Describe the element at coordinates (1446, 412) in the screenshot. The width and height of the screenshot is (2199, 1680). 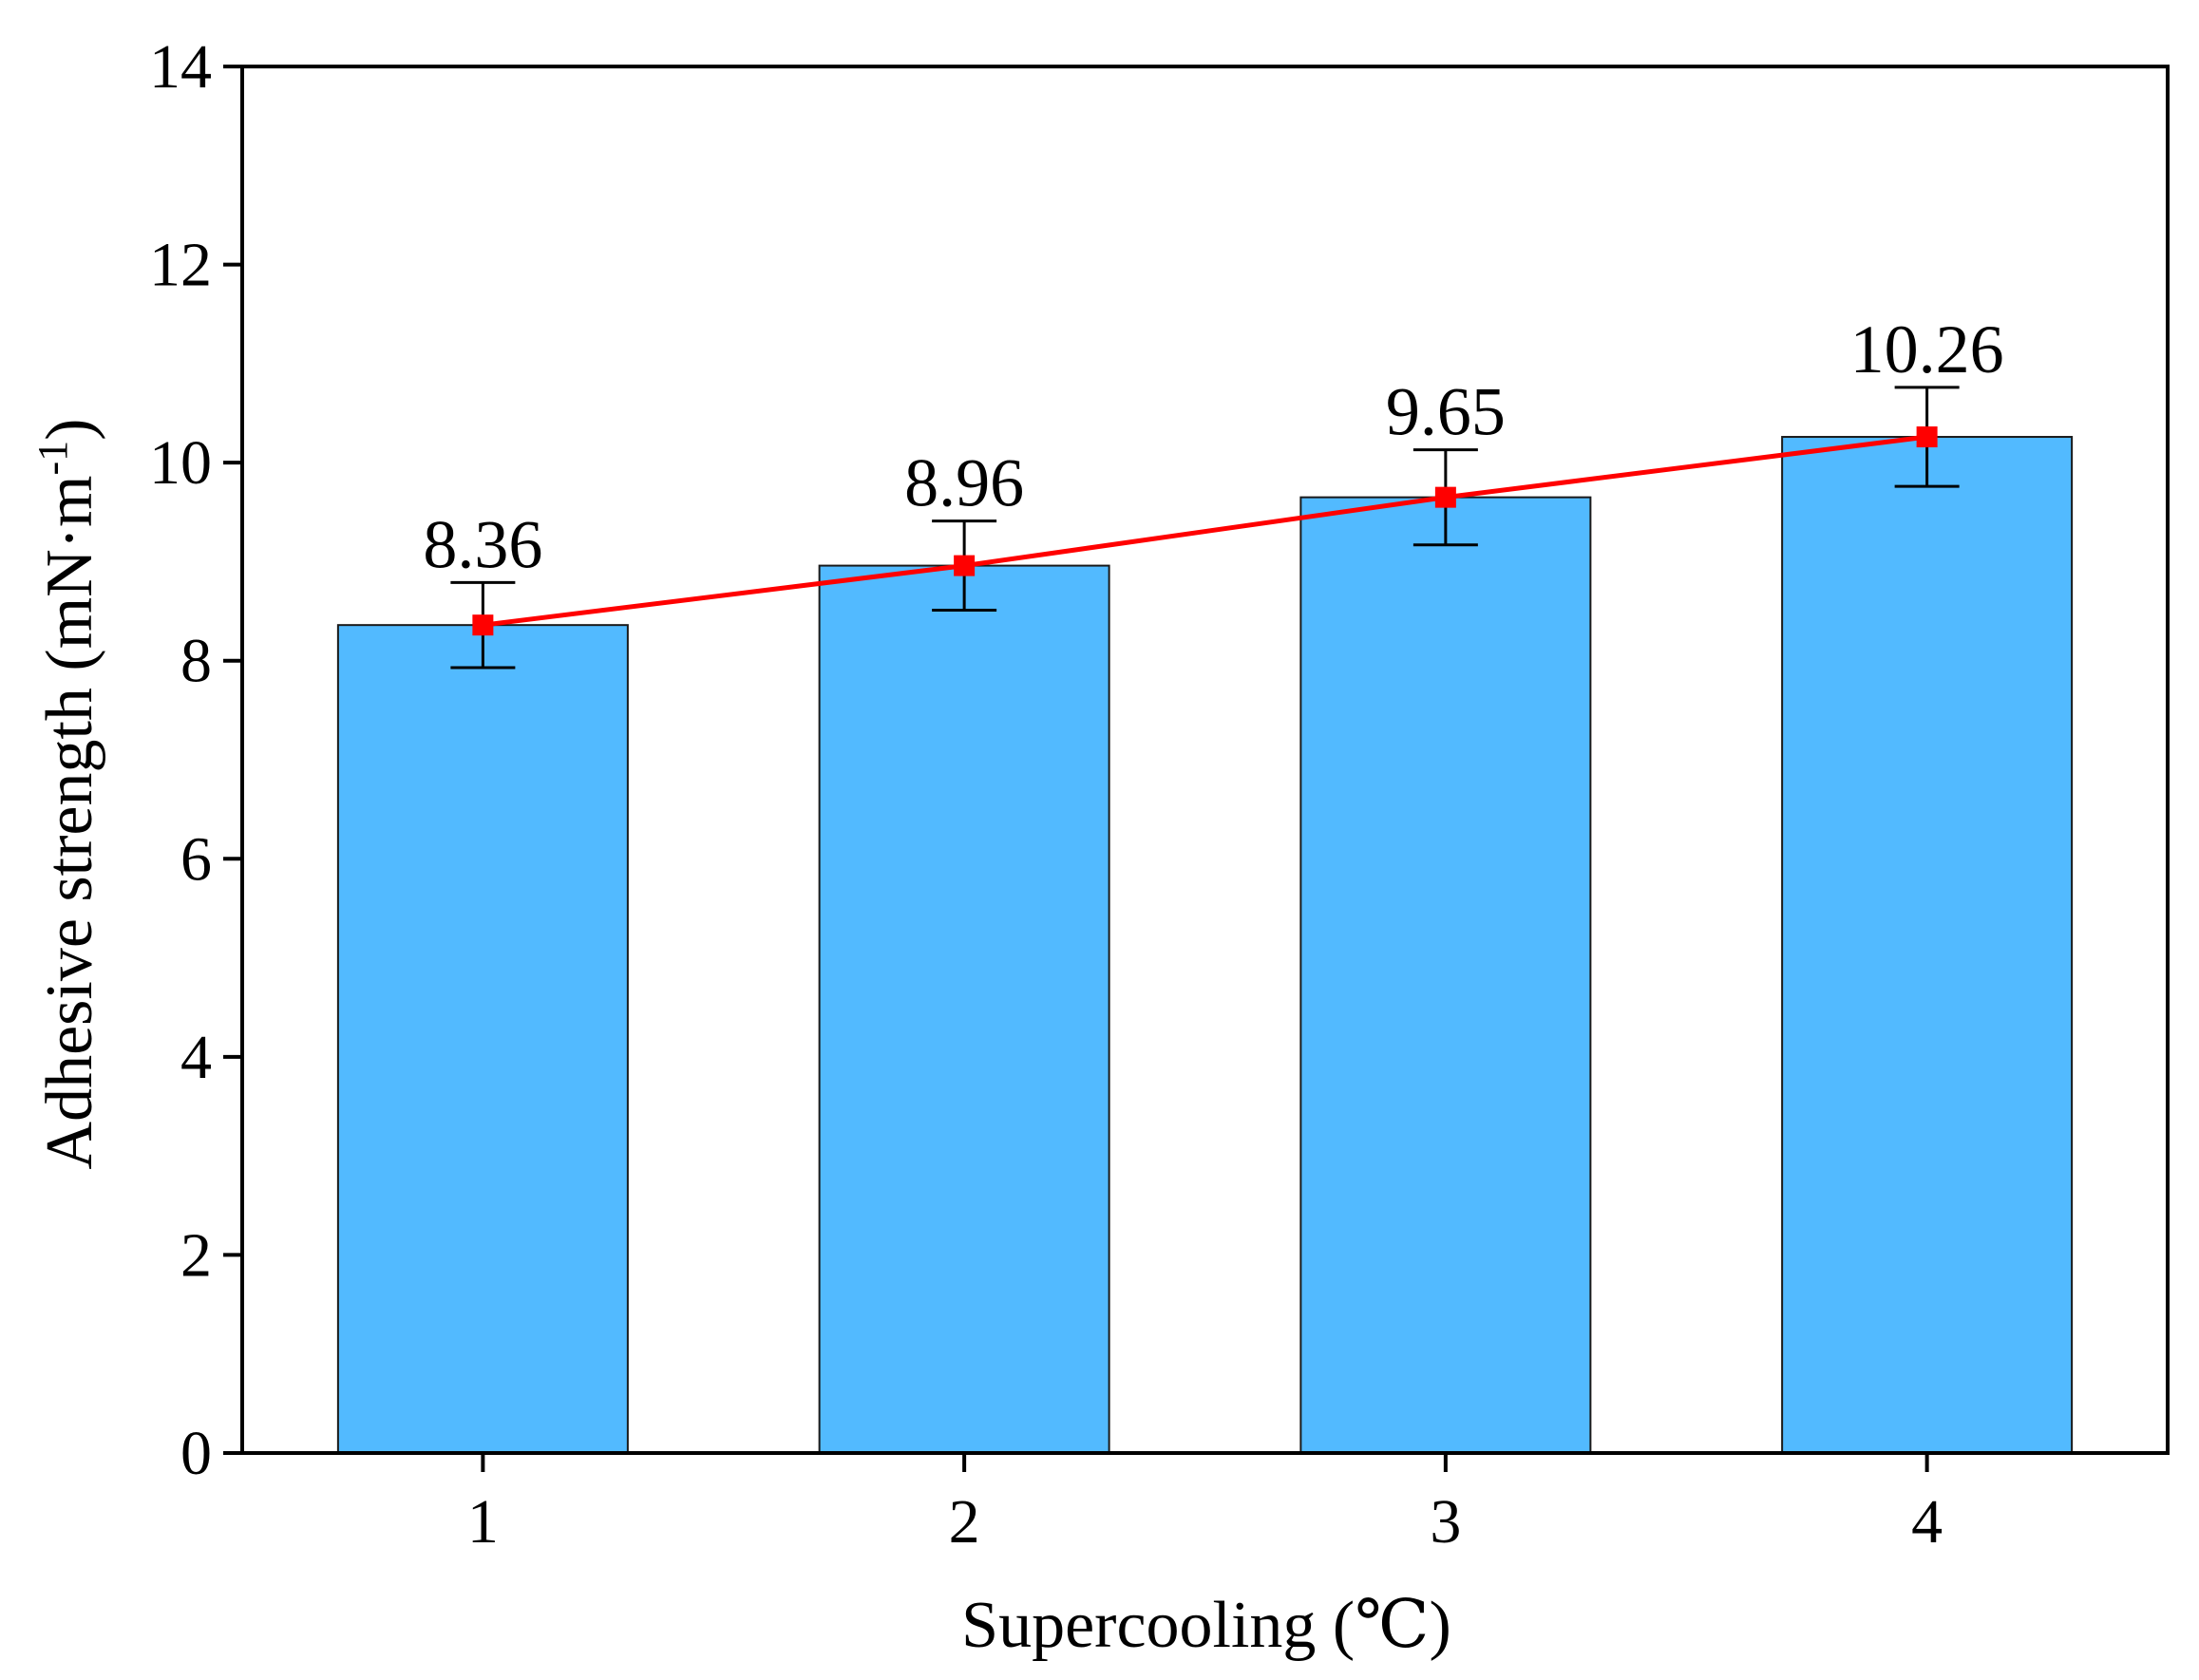
I see `data-label-3: 9.65` at that location.